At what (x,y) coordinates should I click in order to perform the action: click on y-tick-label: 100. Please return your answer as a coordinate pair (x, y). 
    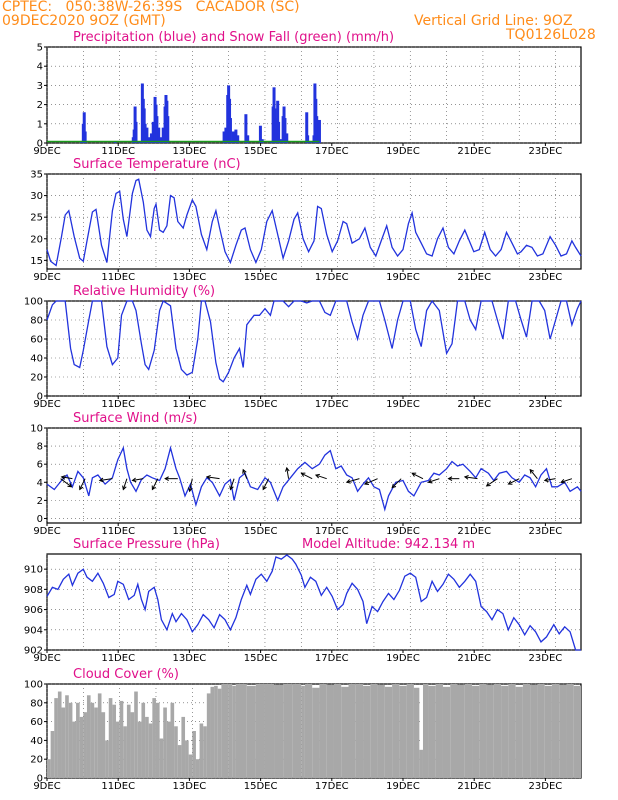
    Looking at the image, I should click on (33, 302).